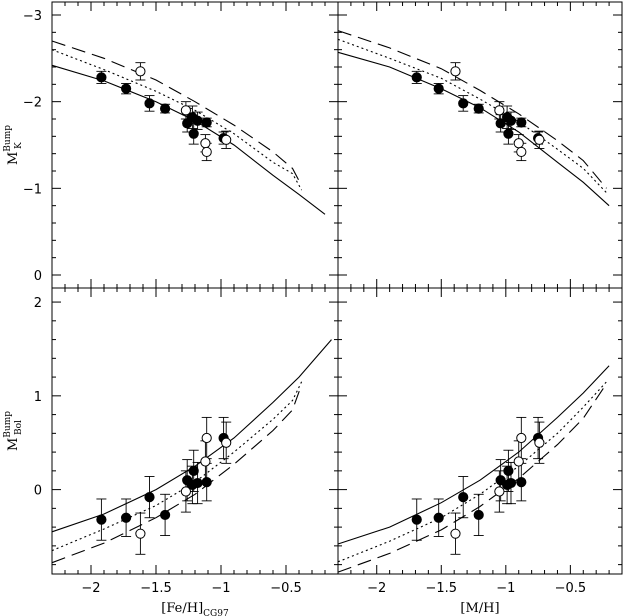 The image size is (624, 616). What do you see at coordinates (38, 397) in the screenshot?
I see `y-tick-label: 1` at bounding box center [38, 397].